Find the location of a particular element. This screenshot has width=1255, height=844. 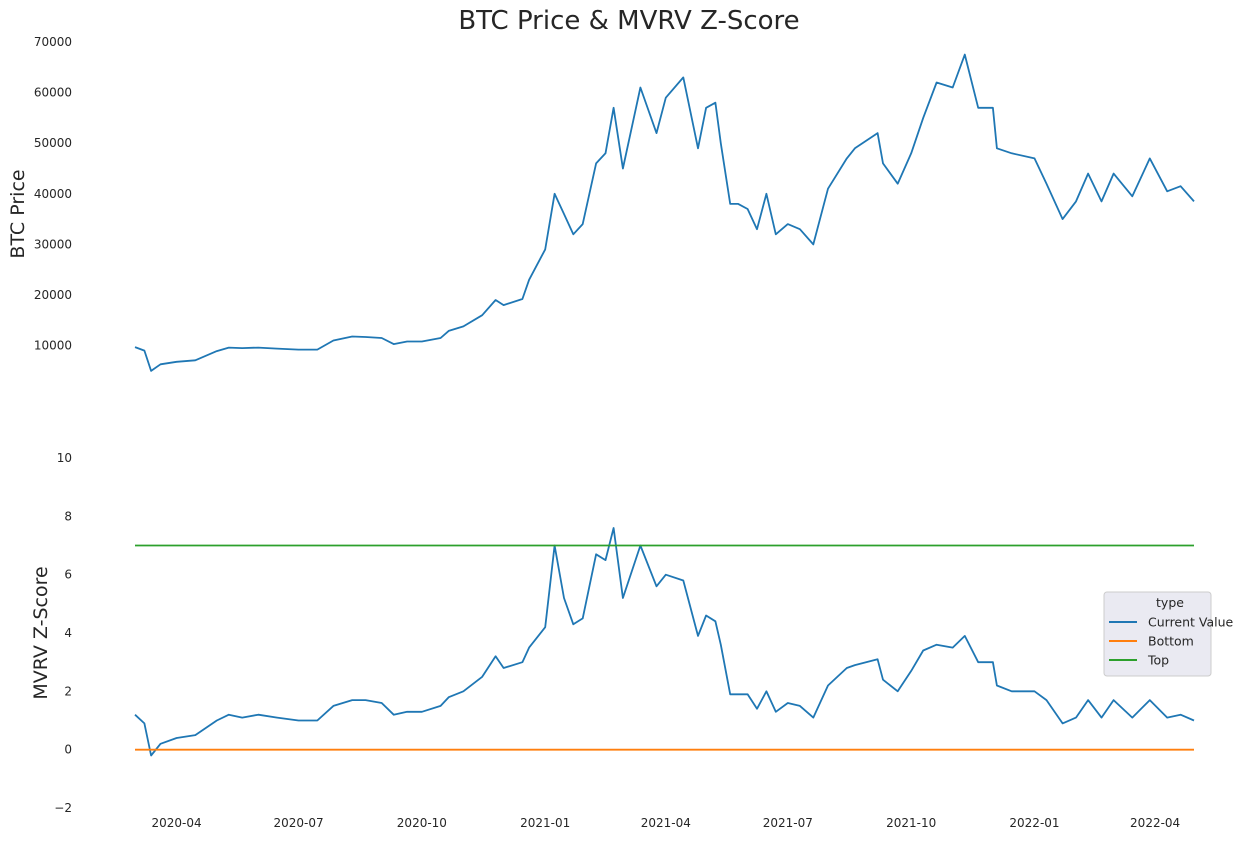

price-ytick-label: 30000 is located at coordinates (53, 244).